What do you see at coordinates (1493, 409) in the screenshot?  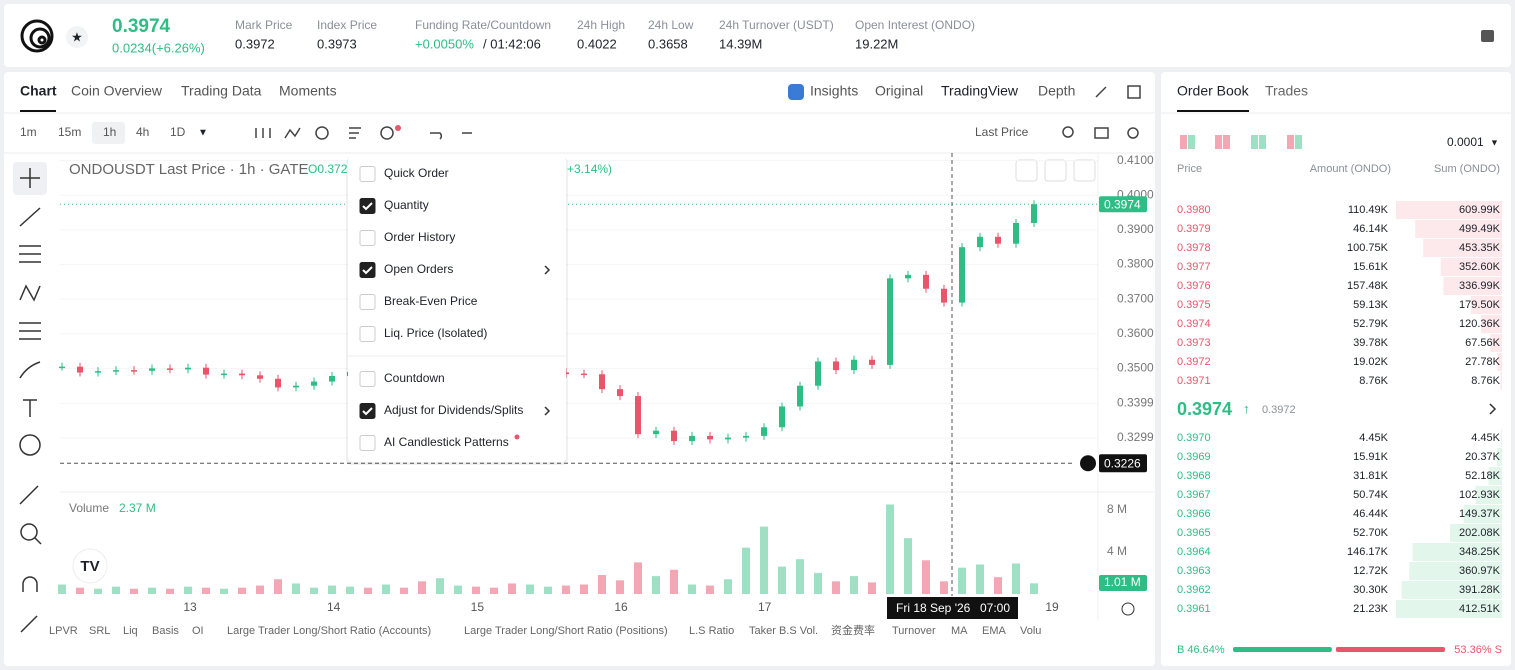 I see `ob-more` at bounding box center [1493, 409].